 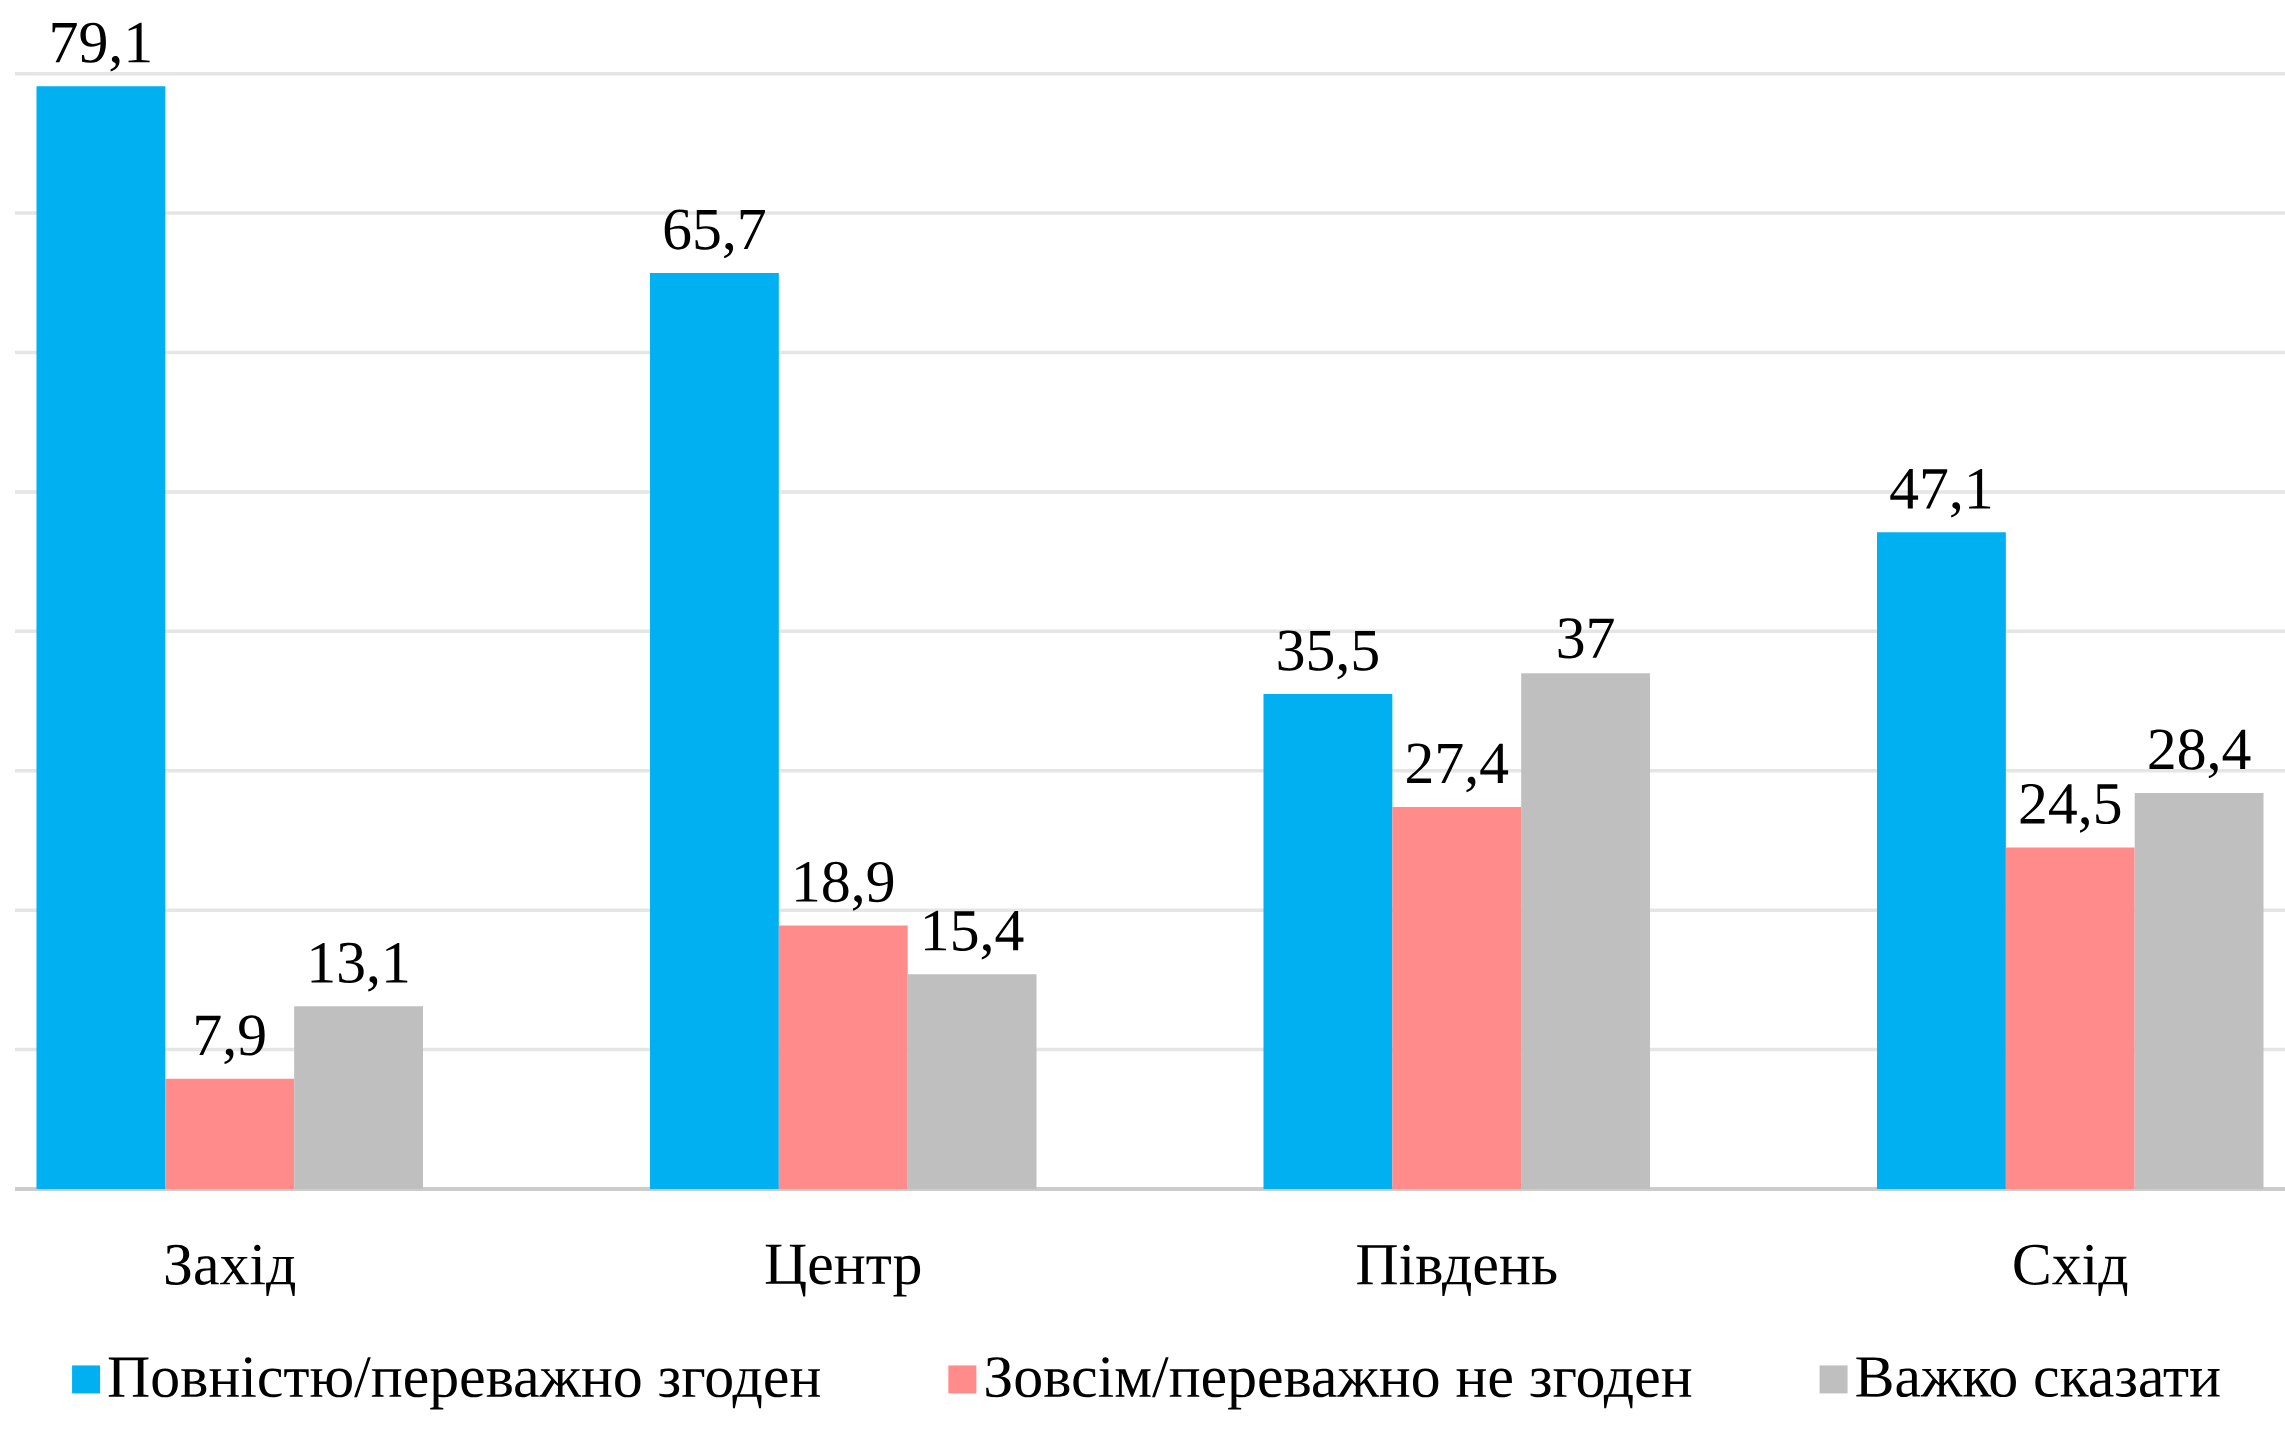 I want to click on data-label: 65,7, so click(x=714, y=234).